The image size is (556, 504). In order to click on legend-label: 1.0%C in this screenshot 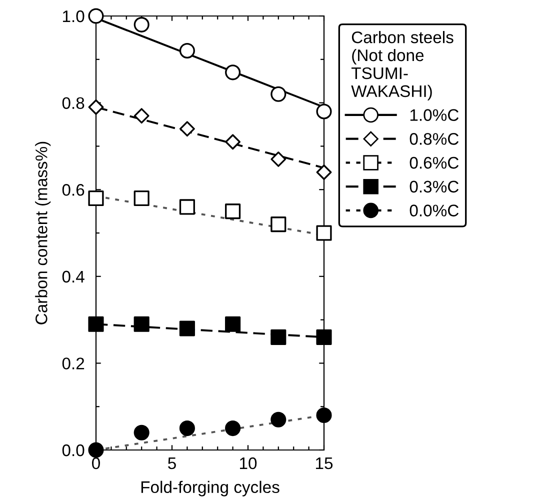, I will do `click(434, 115)`.